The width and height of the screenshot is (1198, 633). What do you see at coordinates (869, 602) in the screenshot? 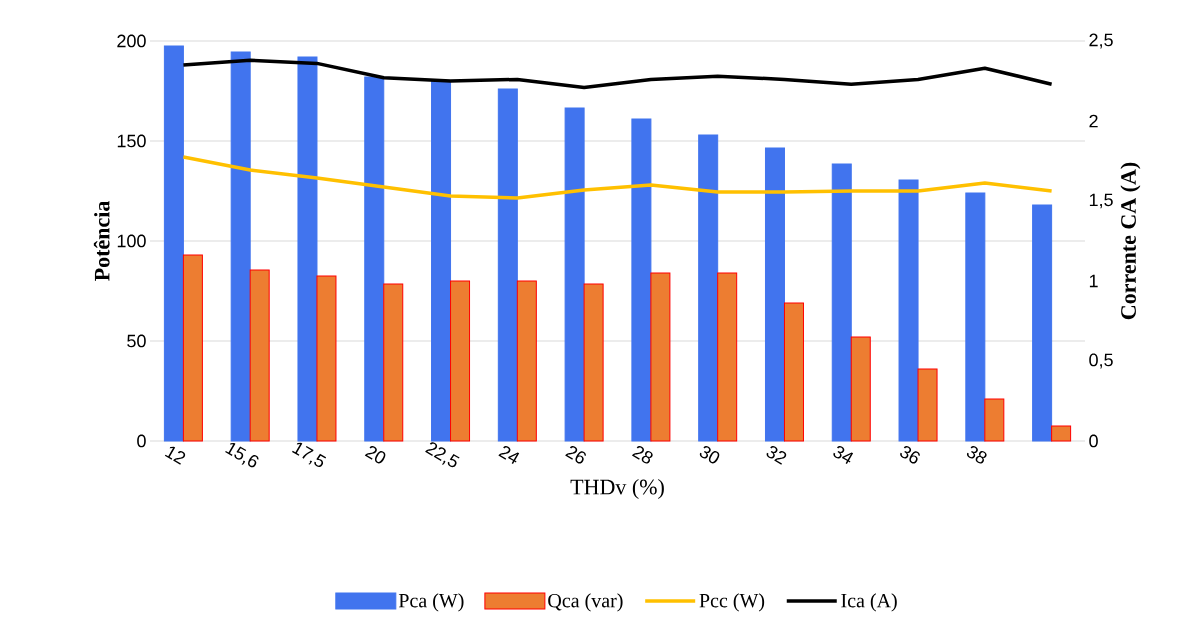
I see `legend-label: Ica (A)` at bounding box center [869, 602].